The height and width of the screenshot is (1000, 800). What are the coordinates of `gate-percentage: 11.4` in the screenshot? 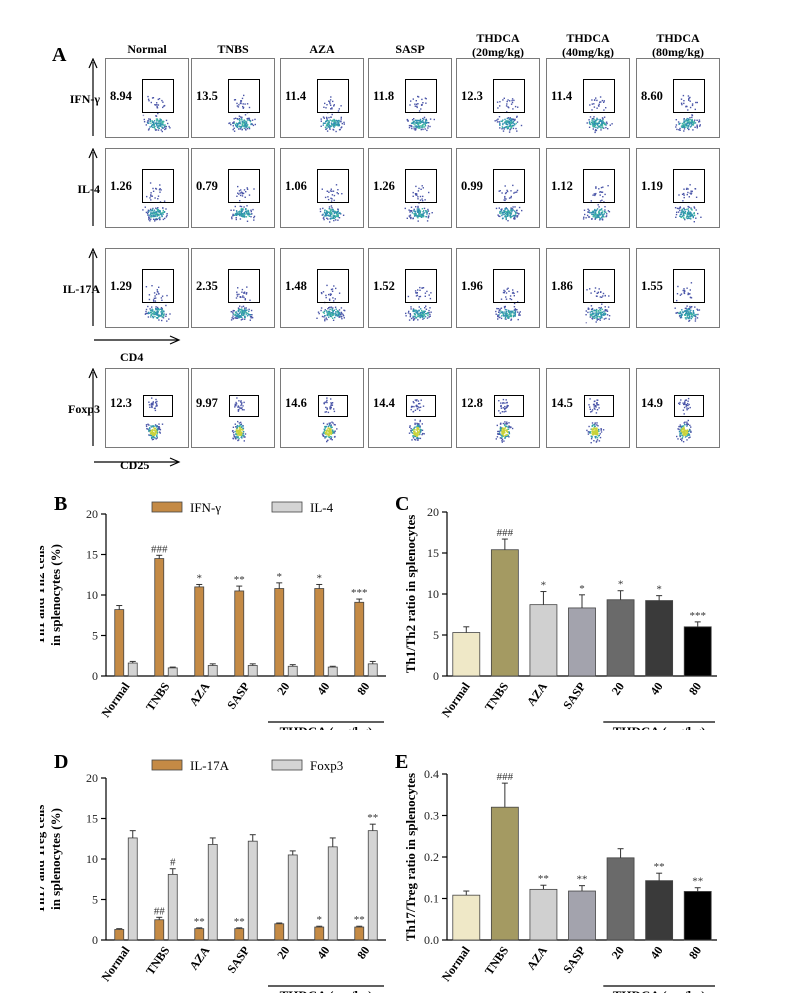 It's located at (296, 96).